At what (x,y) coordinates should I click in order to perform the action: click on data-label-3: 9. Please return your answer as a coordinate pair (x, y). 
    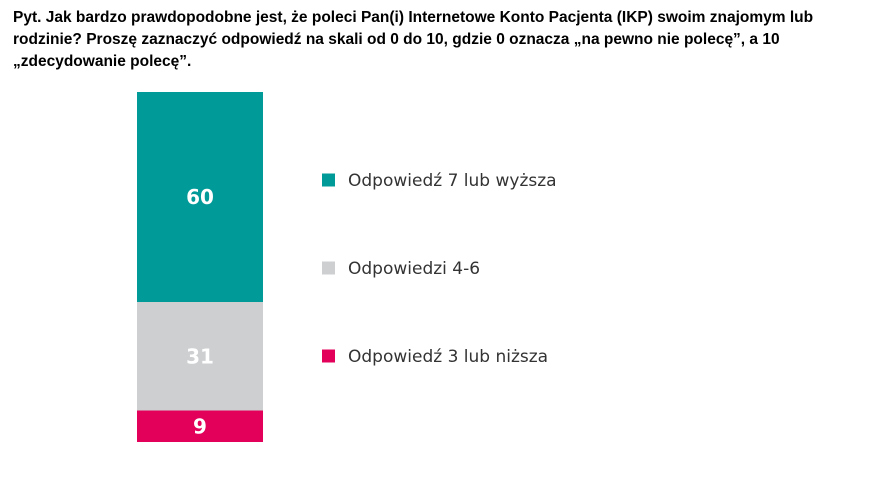
    Looking at the image, I should click on (200, 426).